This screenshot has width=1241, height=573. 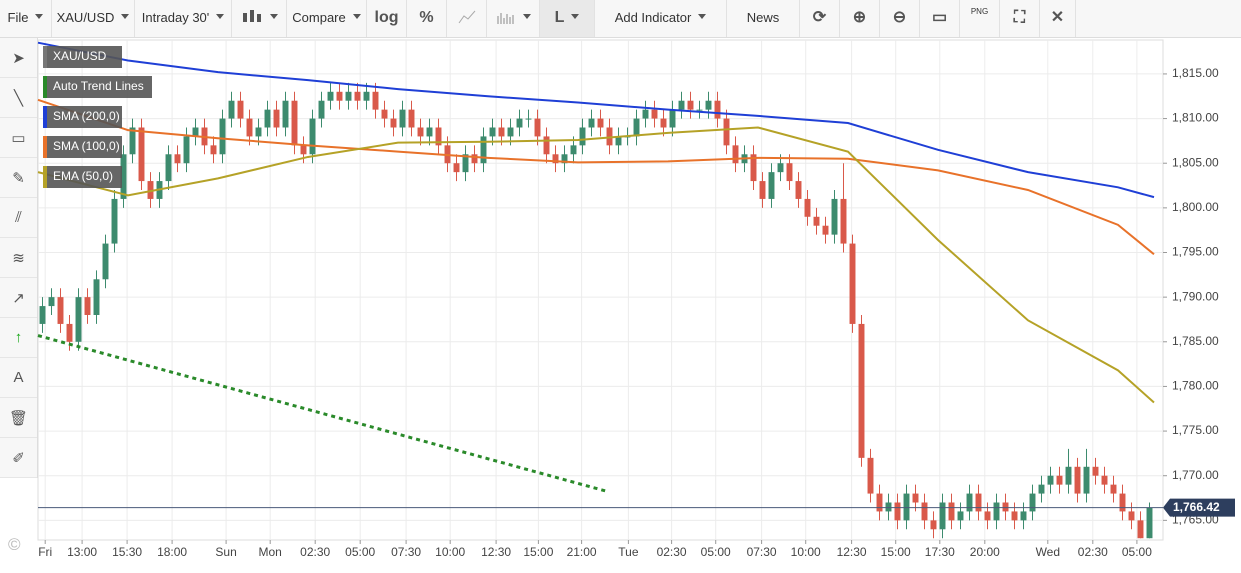 I want to click on legend-item: SMA (100,0), so click(x=82, y=147).